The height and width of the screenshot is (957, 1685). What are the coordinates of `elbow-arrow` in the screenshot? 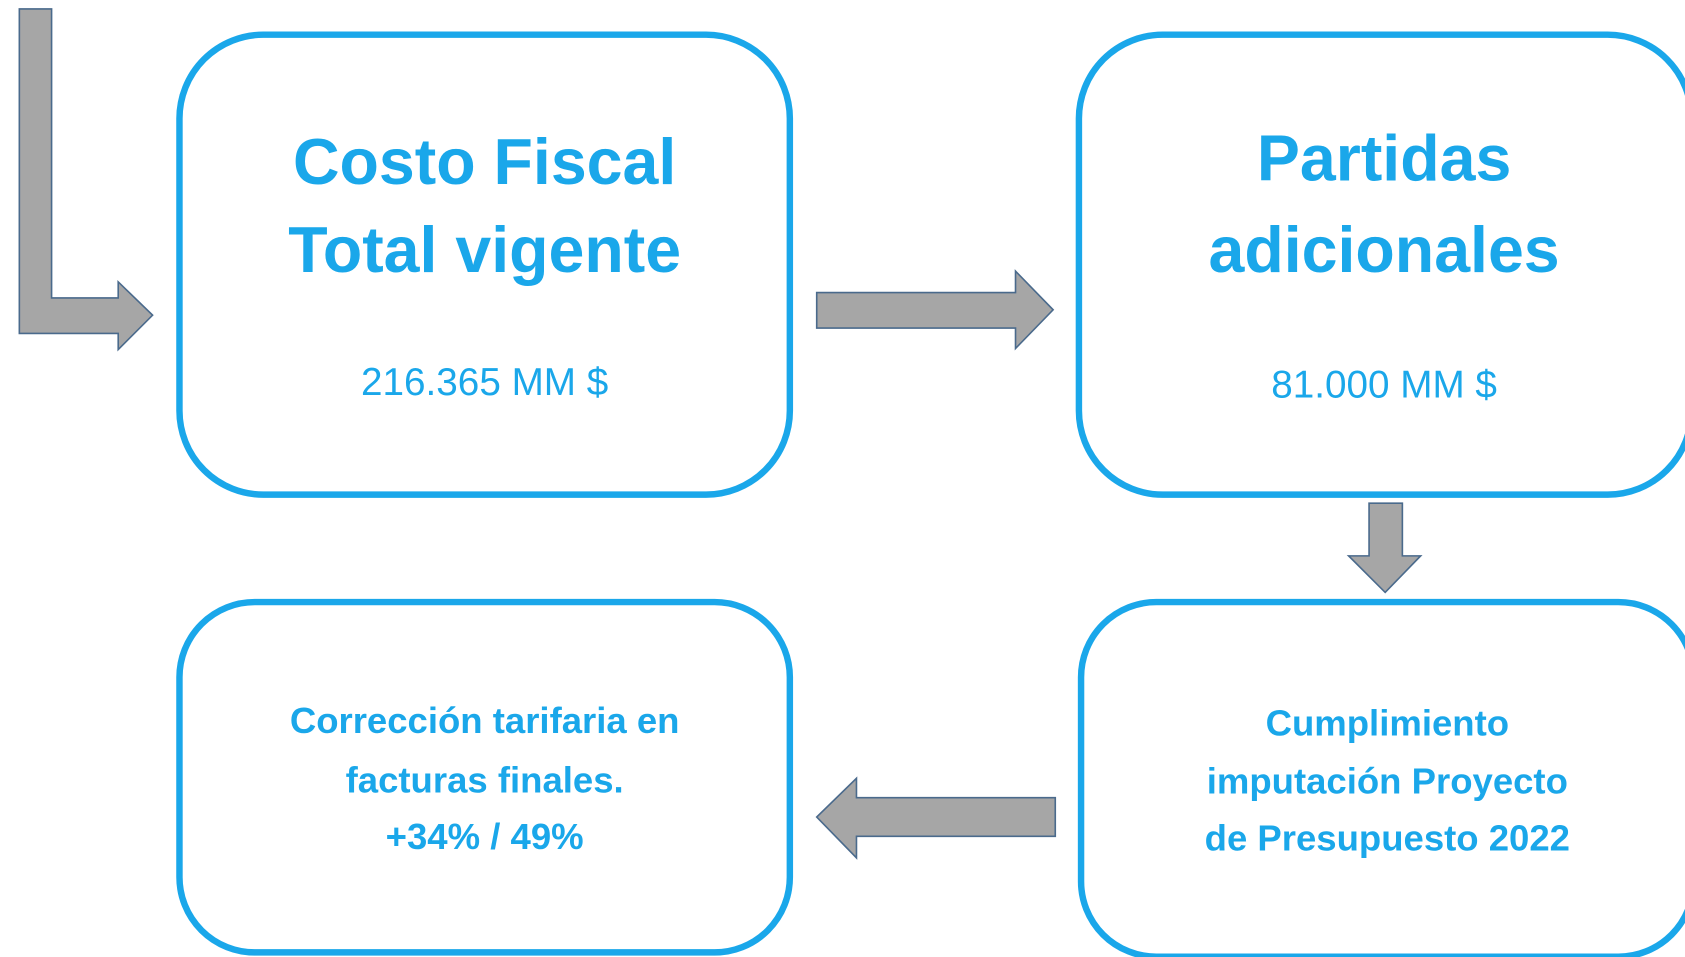 It's located at (86, 180).